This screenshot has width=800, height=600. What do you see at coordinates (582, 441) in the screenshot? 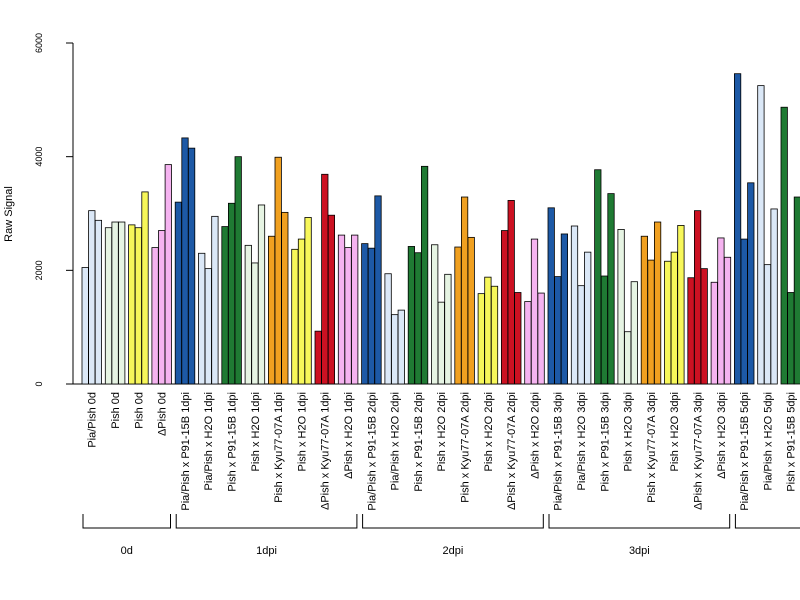
I see `x-tick-label: Pia/Pish x H2O 3dpi` at bounding box center [582, 441].